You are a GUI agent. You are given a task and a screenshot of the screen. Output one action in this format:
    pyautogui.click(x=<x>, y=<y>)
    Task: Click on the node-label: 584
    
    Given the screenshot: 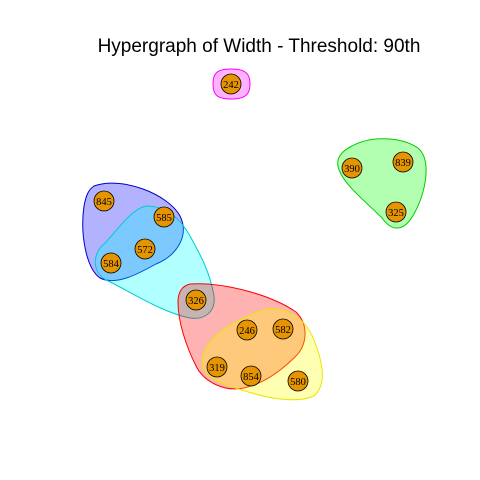 What is the action you would take?
    pyautogui.click(x=111, y=264)
    